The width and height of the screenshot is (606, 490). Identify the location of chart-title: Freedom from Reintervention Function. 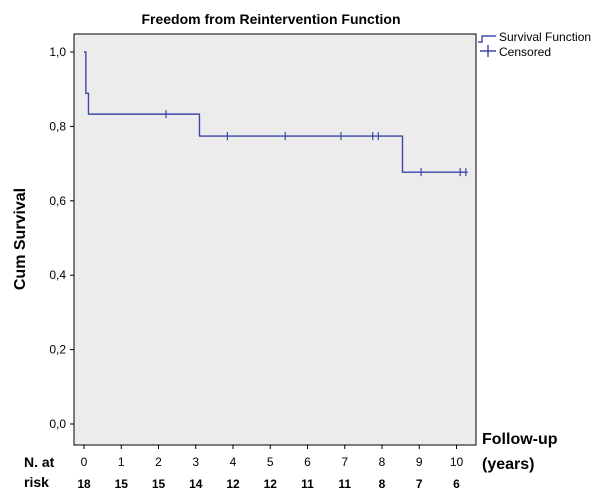
(270, 19).